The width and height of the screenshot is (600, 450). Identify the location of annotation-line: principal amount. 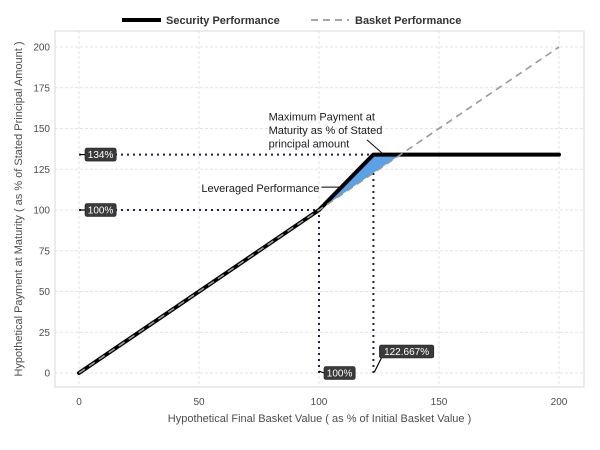
(309, 144).